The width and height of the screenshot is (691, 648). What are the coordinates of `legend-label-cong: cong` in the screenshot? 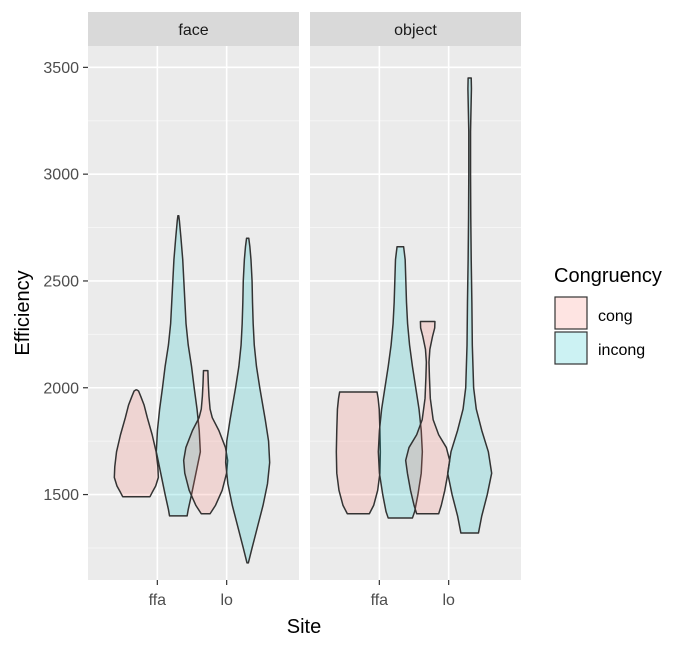 It's located at (615, 316).